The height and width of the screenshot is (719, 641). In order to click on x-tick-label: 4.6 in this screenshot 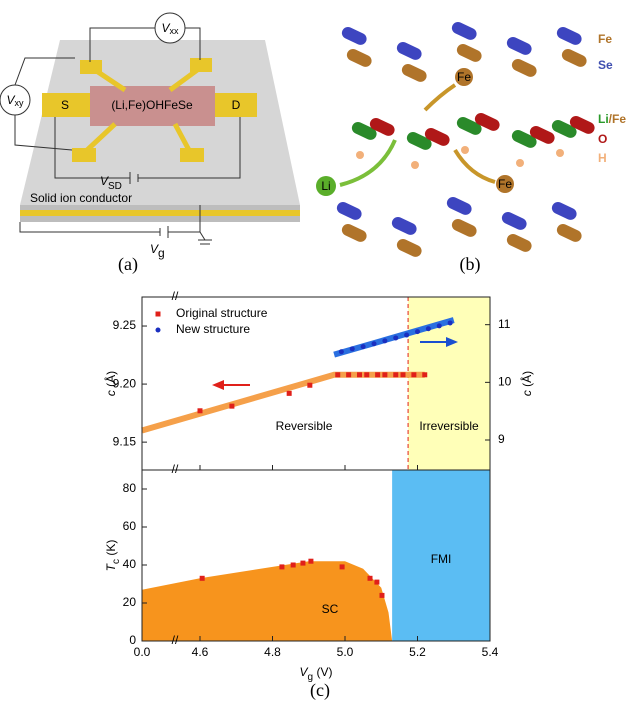, I will do `click(200, 652)`.